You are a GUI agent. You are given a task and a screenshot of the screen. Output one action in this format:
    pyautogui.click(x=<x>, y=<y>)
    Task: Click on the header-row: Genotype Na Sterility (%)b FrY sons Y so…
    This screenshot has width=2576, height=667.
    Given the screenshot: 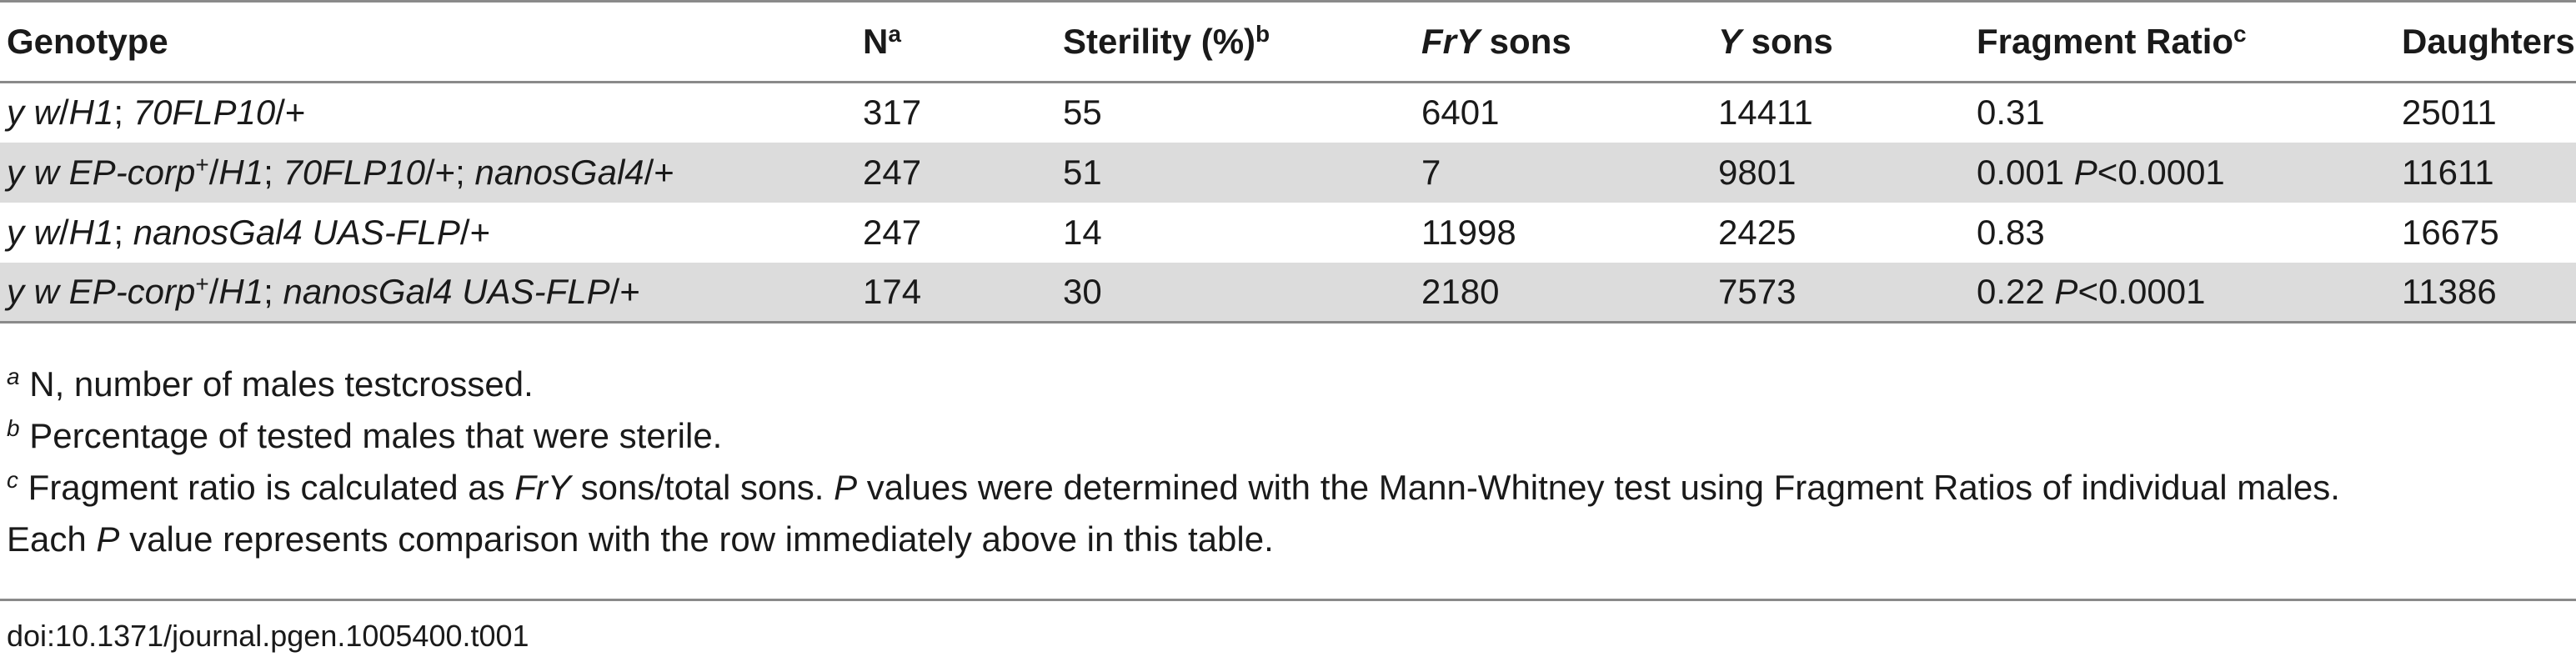 What is the action you would take?
    pyautogui.click(x=1288, y=42)
    